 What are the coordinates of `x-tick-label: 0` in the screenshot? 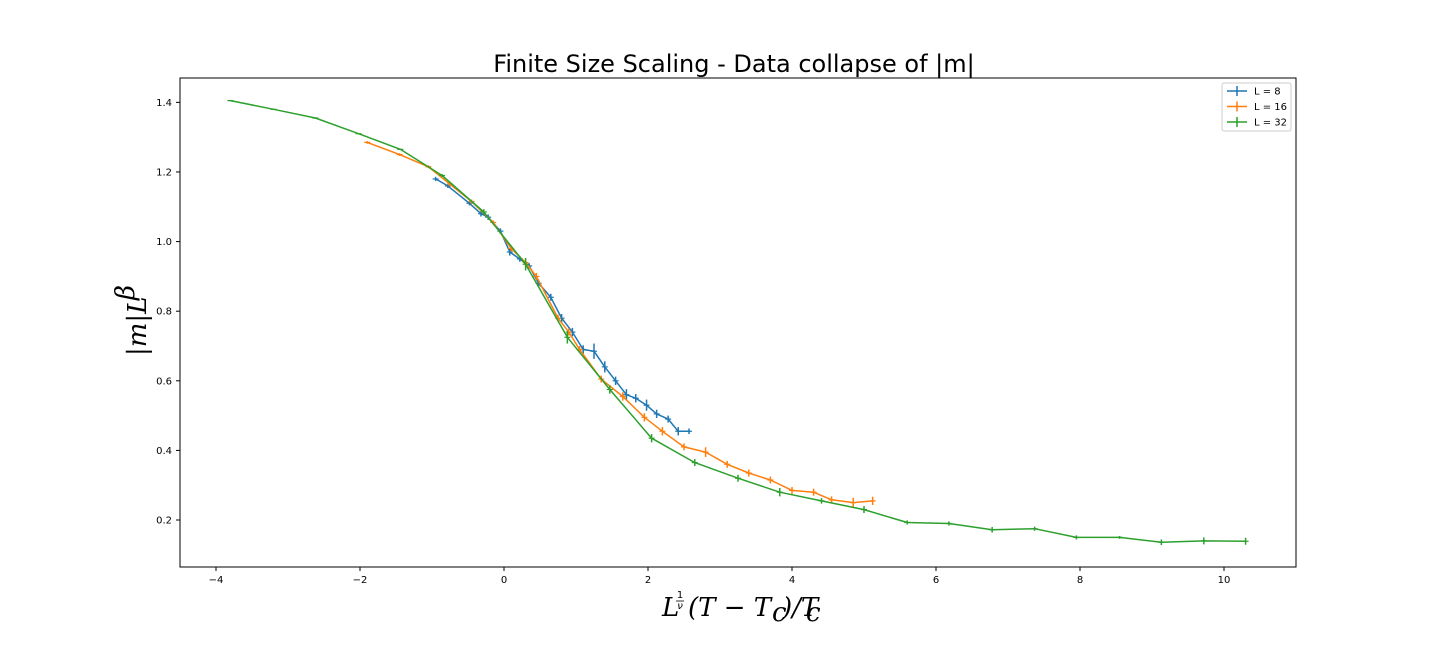 It's located at (504, 580).